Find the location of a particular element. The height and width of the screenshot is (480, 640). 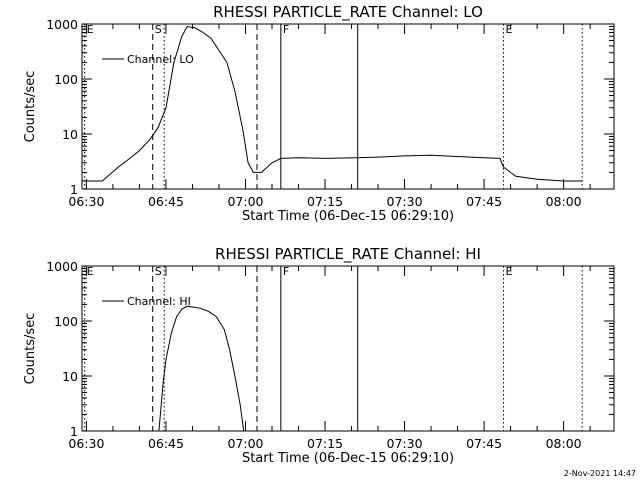

chart-title: RHESSI PARTICLE_RATE Channel: LO is located at coordinates (348, 12).